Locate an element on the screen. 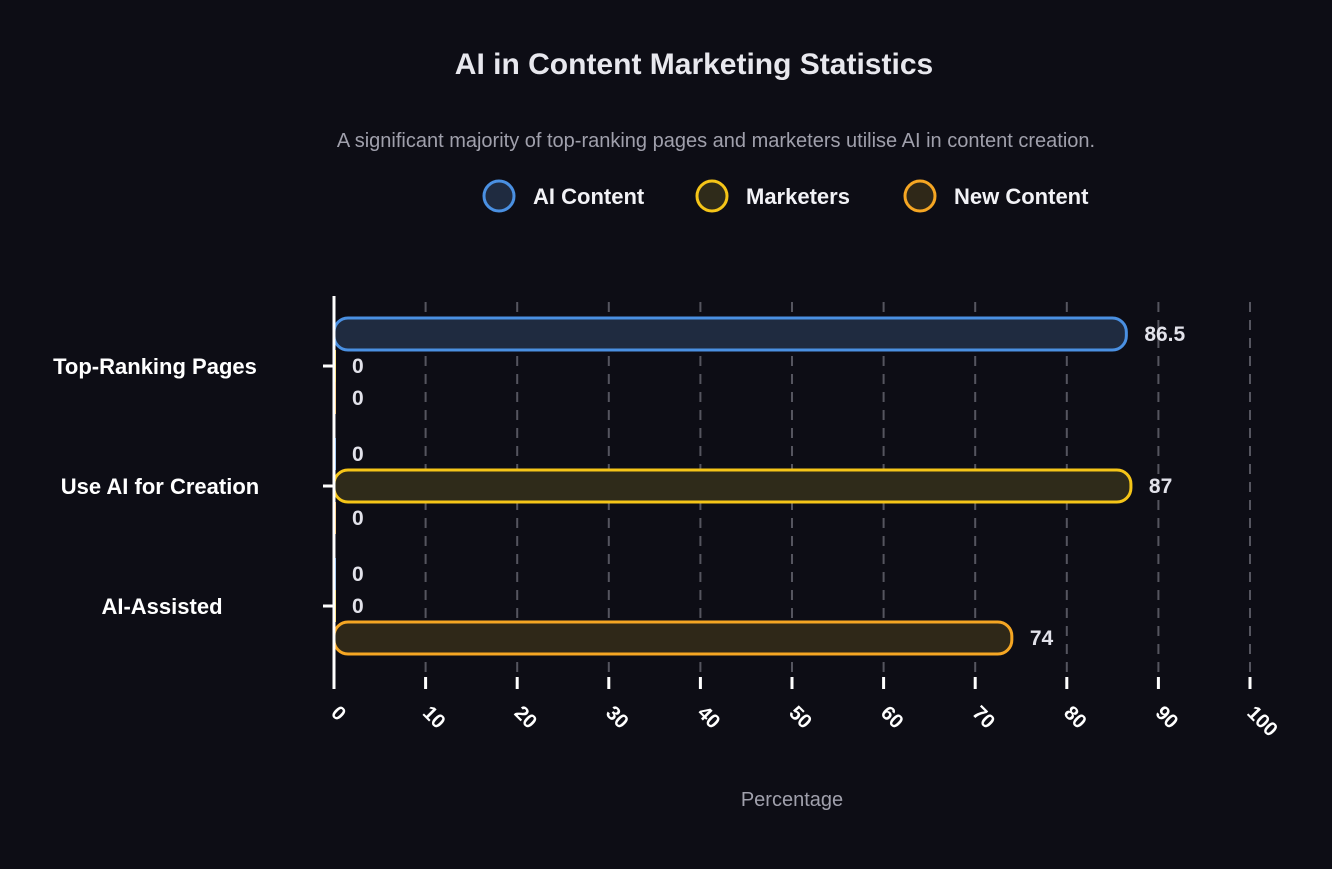  x-tick-label: 30 is located at coordinates (616, 717).